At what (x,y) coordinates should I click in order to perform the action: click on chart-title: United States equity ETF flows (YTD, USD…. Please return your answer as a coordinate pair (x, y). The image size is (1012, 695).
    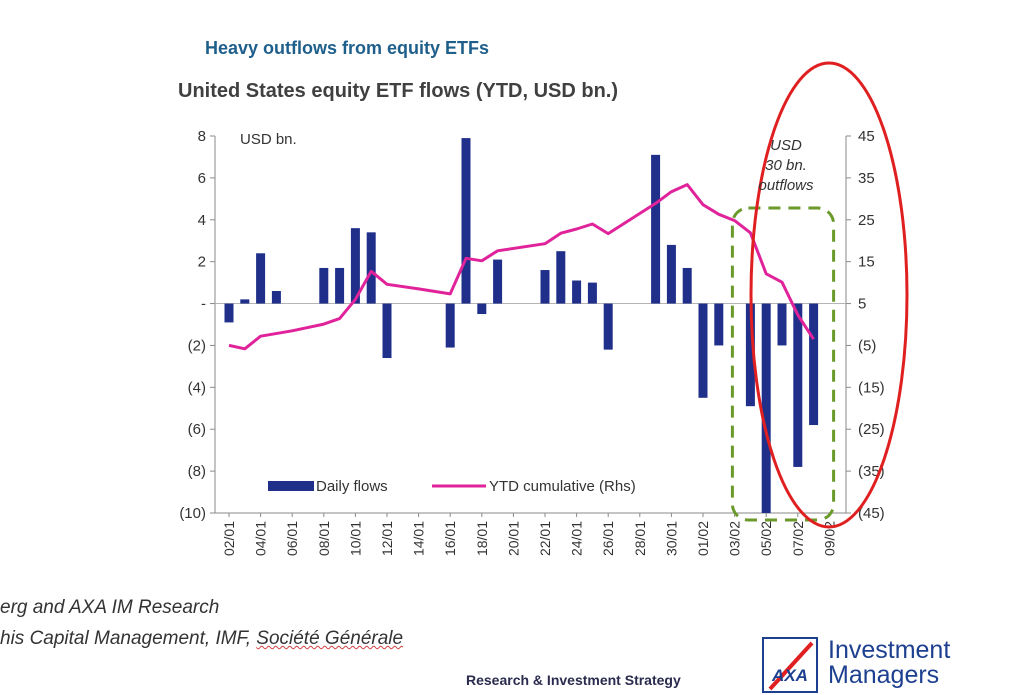
    Looking at the image, I should click on (398, 91).